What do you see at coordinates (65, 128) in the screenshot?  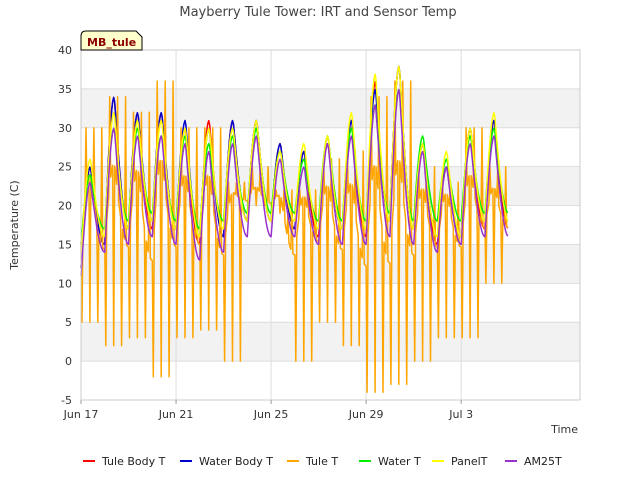 I see `y-tick-label: 30` at bounding box center [65, 128].